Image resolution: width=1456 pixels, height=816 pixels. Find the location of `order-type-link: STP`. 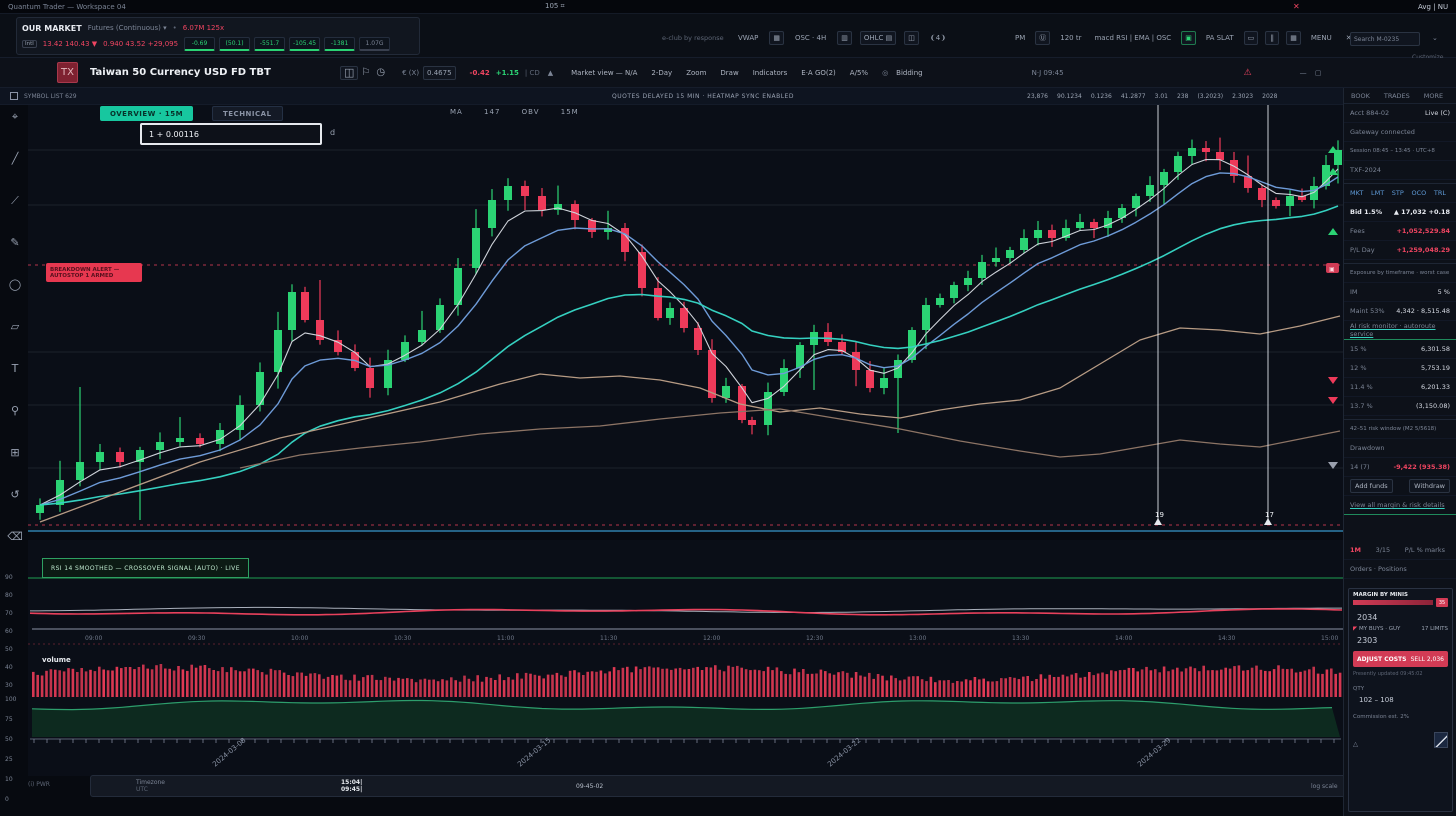

order-type-link: STP is located at coordinates (1397, 193).